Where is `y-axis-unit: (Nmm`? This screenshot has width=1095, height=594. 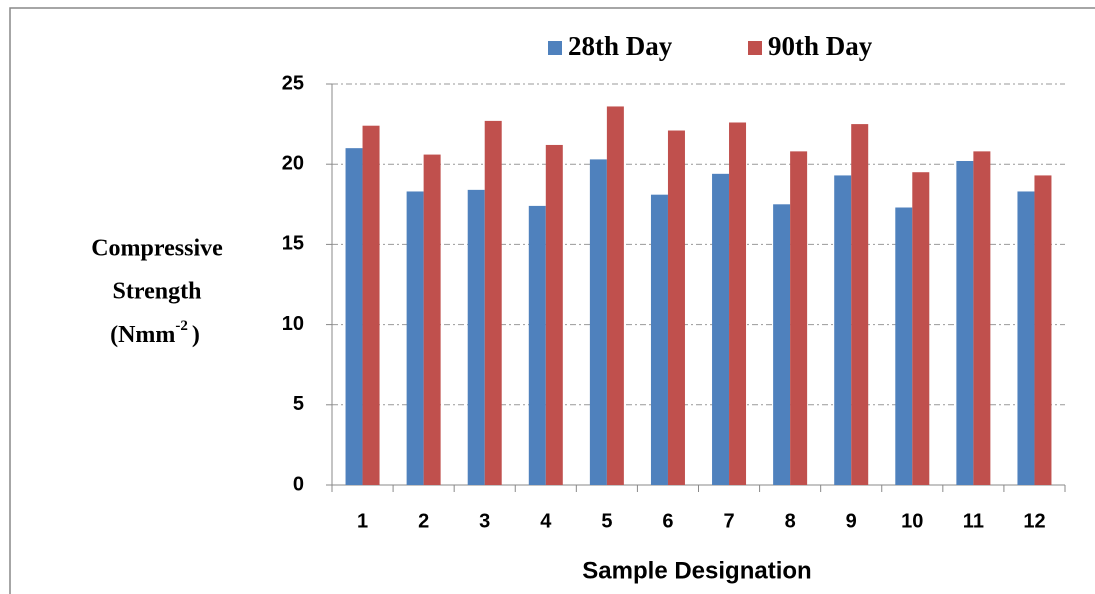
y-axis-unit: (Nmm is located at coordinates (142, 335).